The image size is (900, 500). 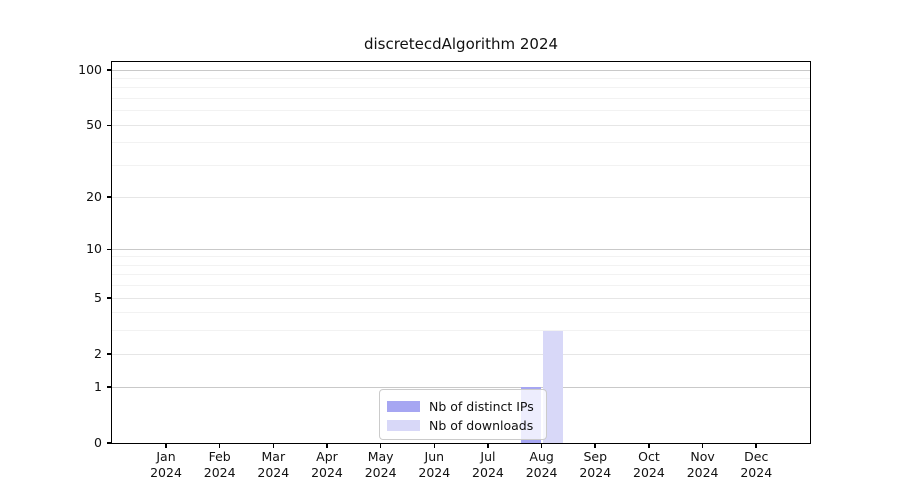 I want to click on y-tick-label: 1, so click(x=98, y=386).